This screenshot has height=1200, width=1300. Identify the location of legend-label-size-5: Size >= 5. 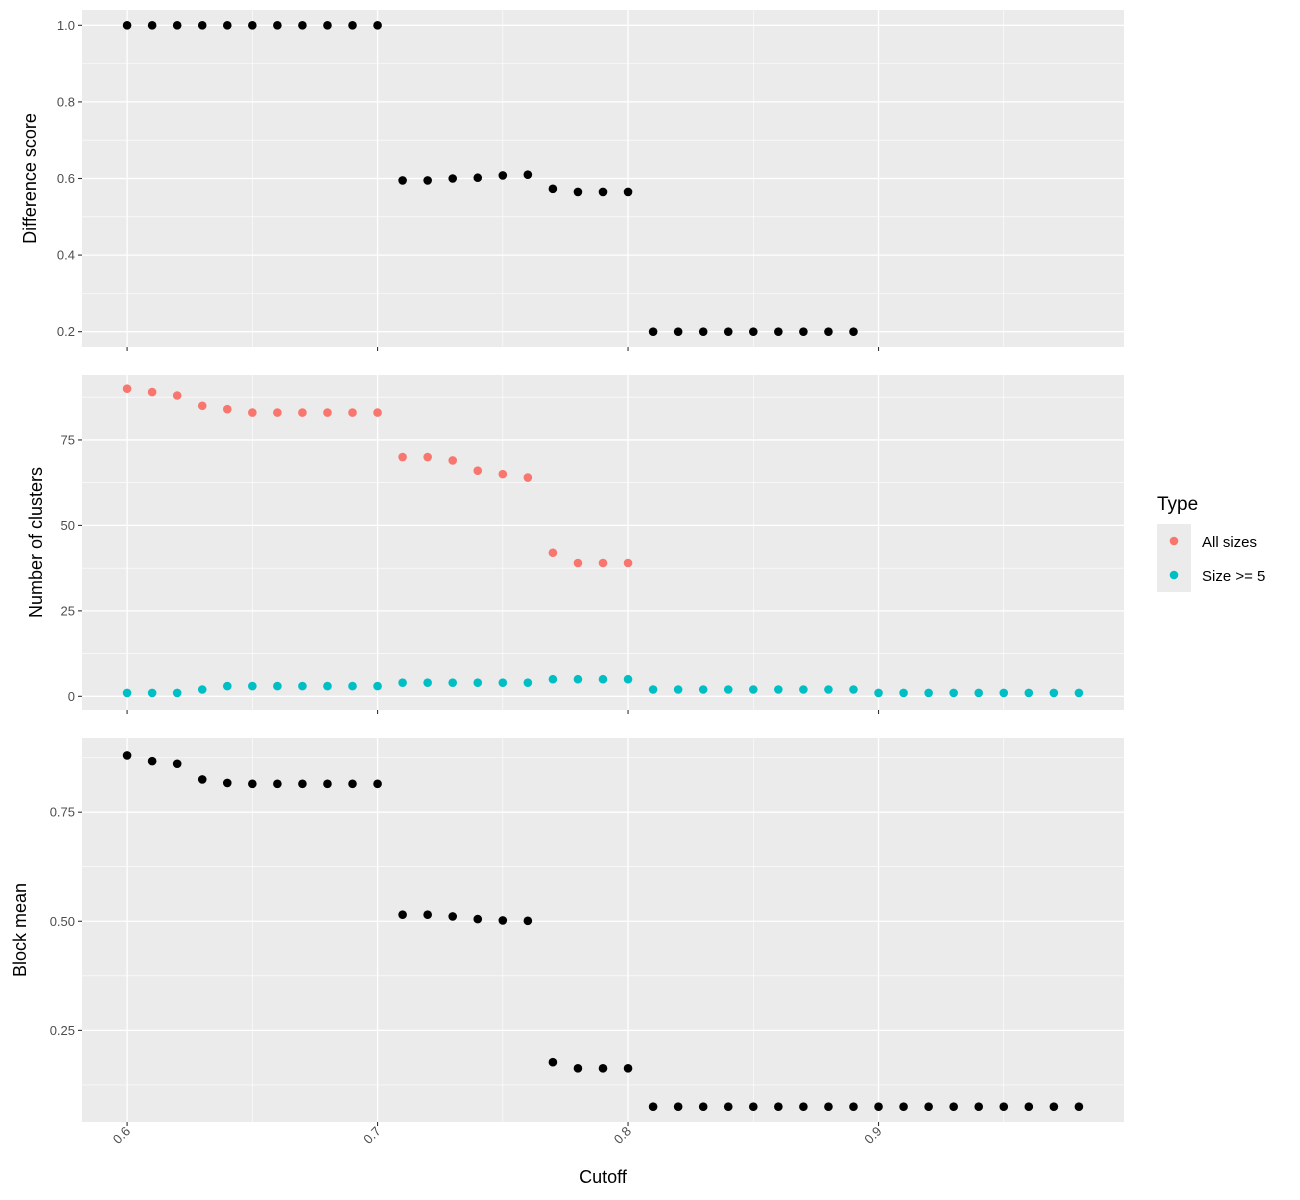
(1233, 576).